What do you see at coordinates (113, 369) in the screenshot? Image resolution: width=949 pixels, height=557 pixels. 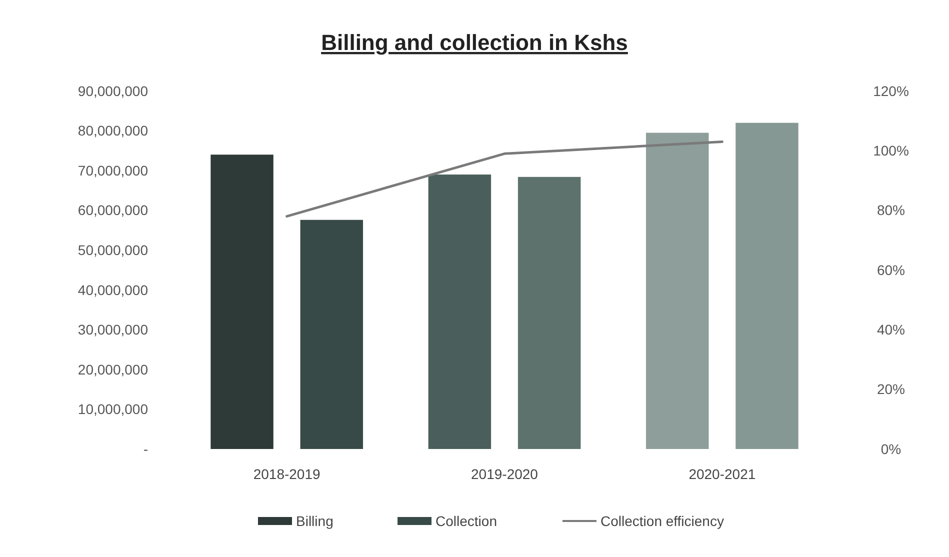 I see `y-tick-label: 20,000,000` at bounding box center [113, 369].